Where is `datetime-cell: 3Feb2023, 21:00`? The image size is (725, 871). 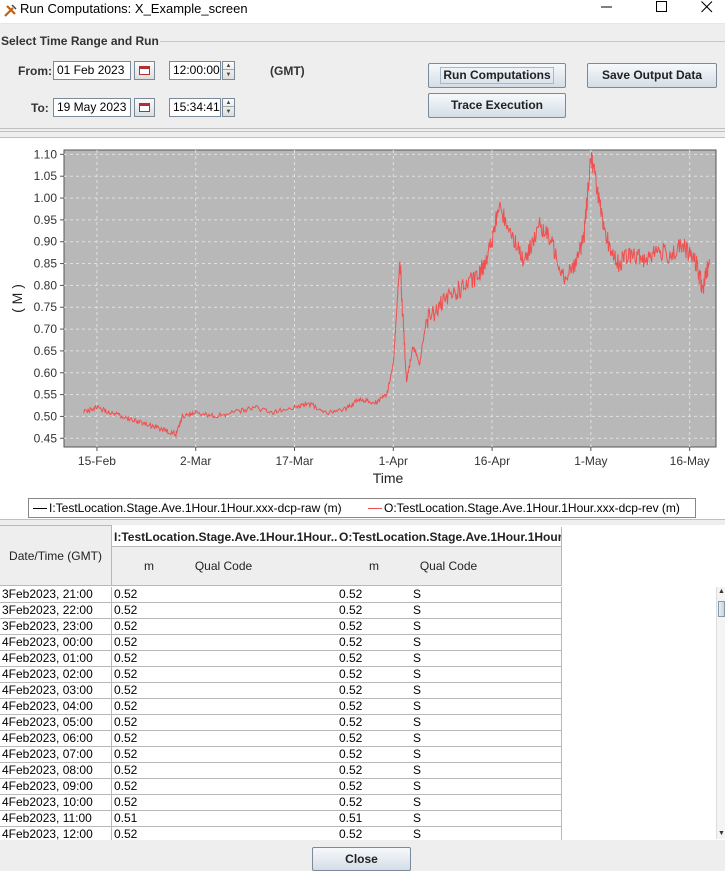
datetime-cell: 3Feb2023, 21:00 is located at coordinates (56, 595).